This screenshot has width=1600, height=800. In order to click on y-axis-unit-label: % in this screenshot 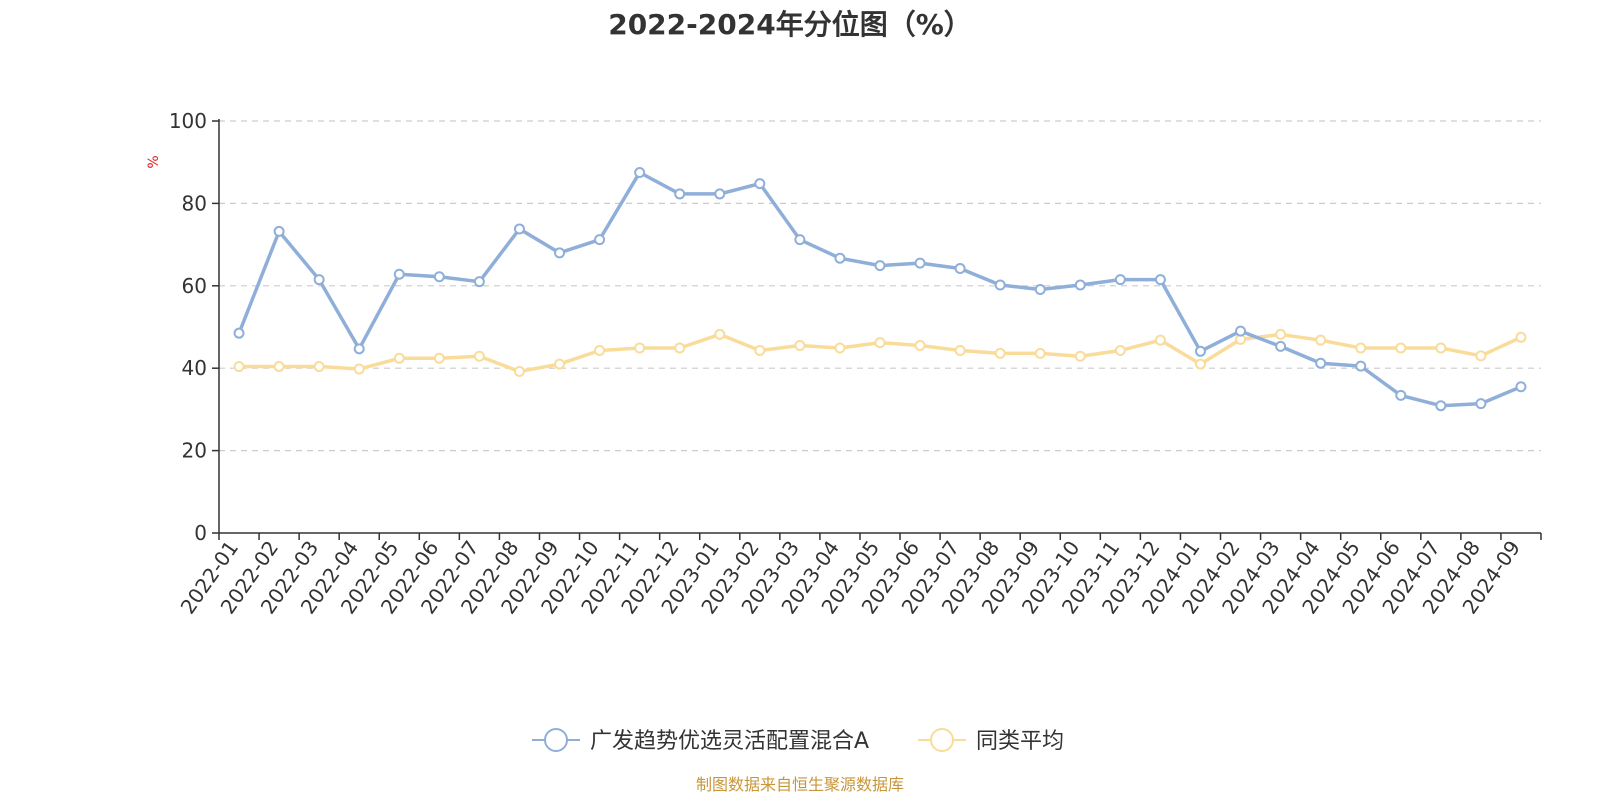, I will do `click(154, 161)`.